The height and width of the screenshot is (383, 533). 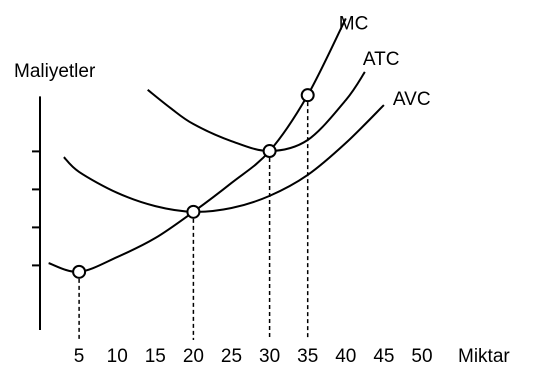 I want to click on series-label: MC, so click(x=354, y=23).